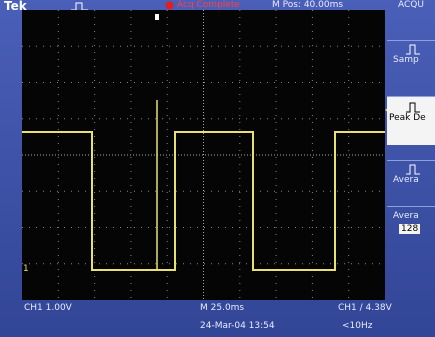 The height and width of the screenshot is (337, 435). What do you see at coordinates (357, 326) in the screenshot?
I see `frequency: <10Hz` at bounding box center [357, 326].